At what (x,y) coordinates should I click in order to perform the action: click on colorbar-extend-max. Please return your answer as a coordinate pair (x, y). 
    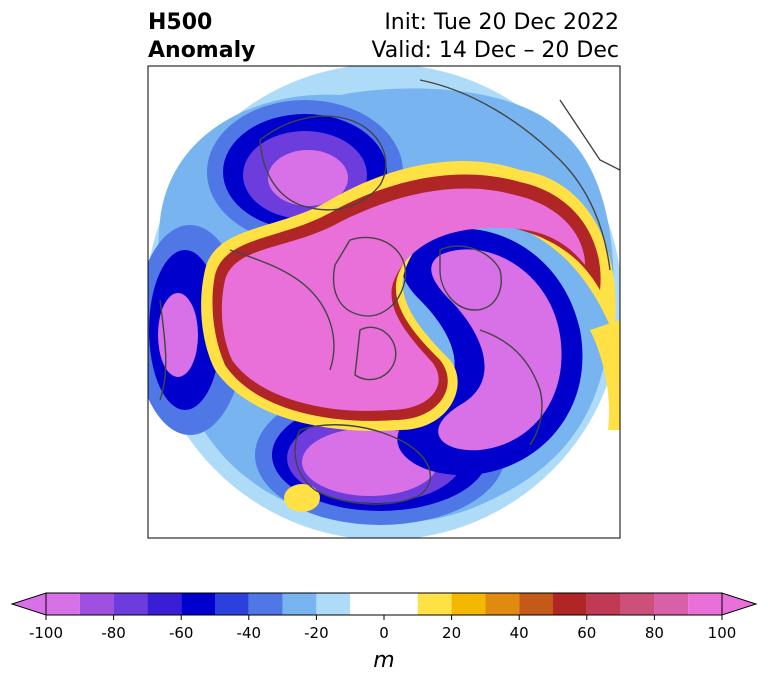
    Looking at the image, I should click on (739, 604).